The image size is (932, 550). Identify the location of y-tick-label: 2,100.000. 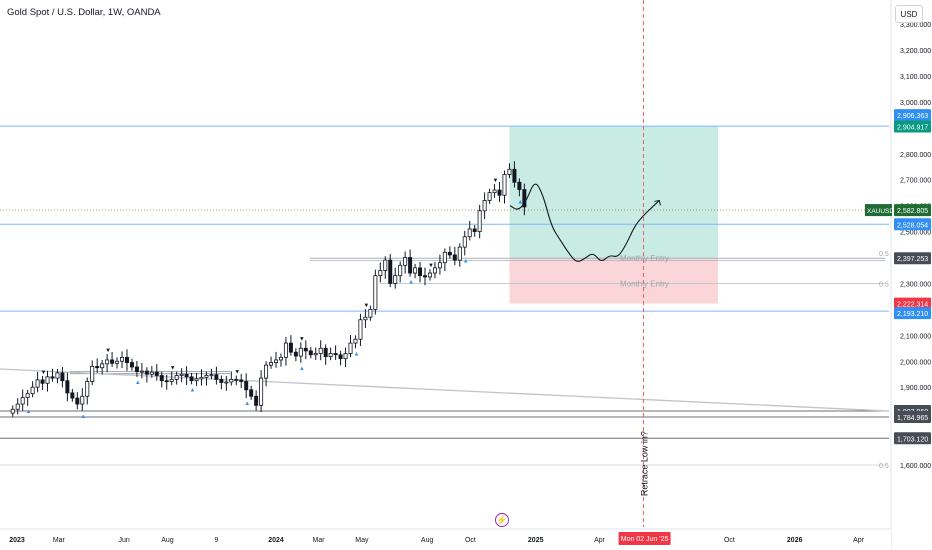
(915, 336).